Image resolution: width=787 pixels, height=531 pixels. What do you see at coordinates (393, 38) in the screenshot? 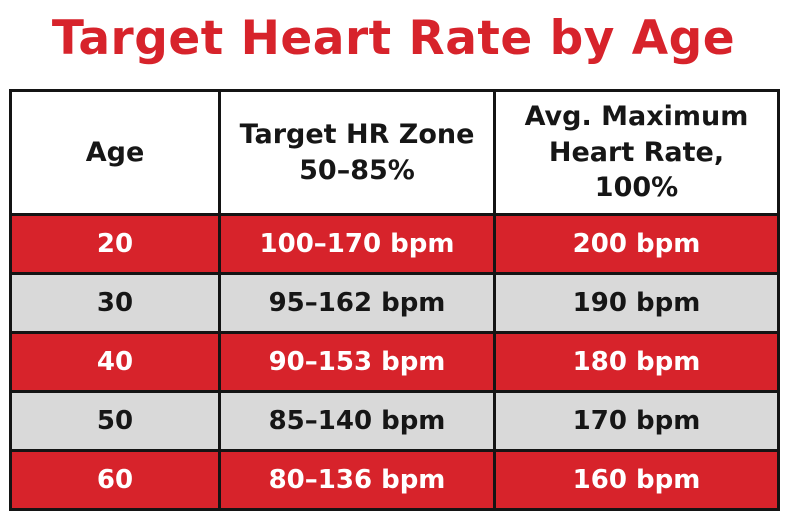
I see `page-title: Target Heart Rate by Age` at bounding box center [393, 38].